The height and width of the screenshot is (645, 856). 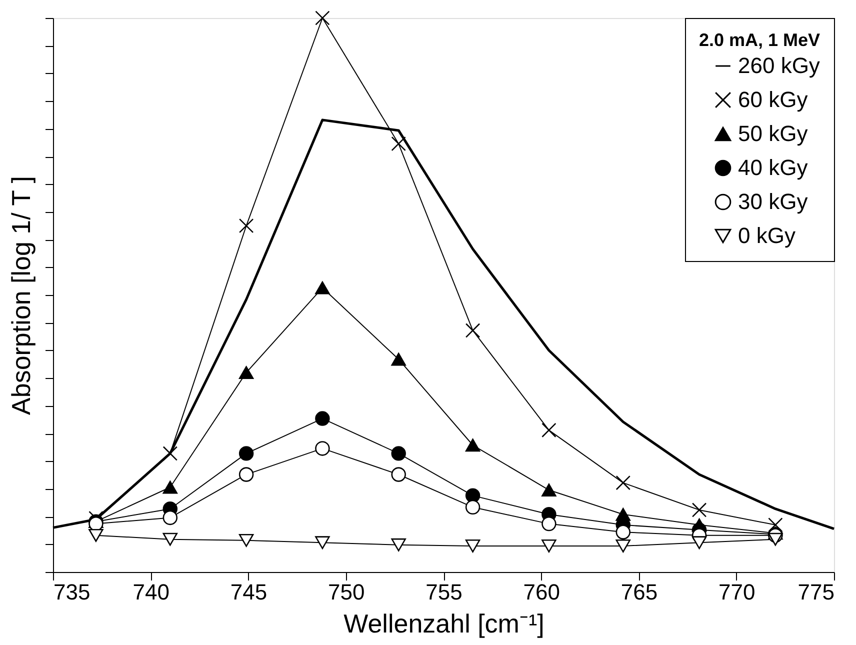 What do you see at coordinates (541, 592) in the screenshot?
I see `x-tick-label: 760` at bounding box center [541, 592].